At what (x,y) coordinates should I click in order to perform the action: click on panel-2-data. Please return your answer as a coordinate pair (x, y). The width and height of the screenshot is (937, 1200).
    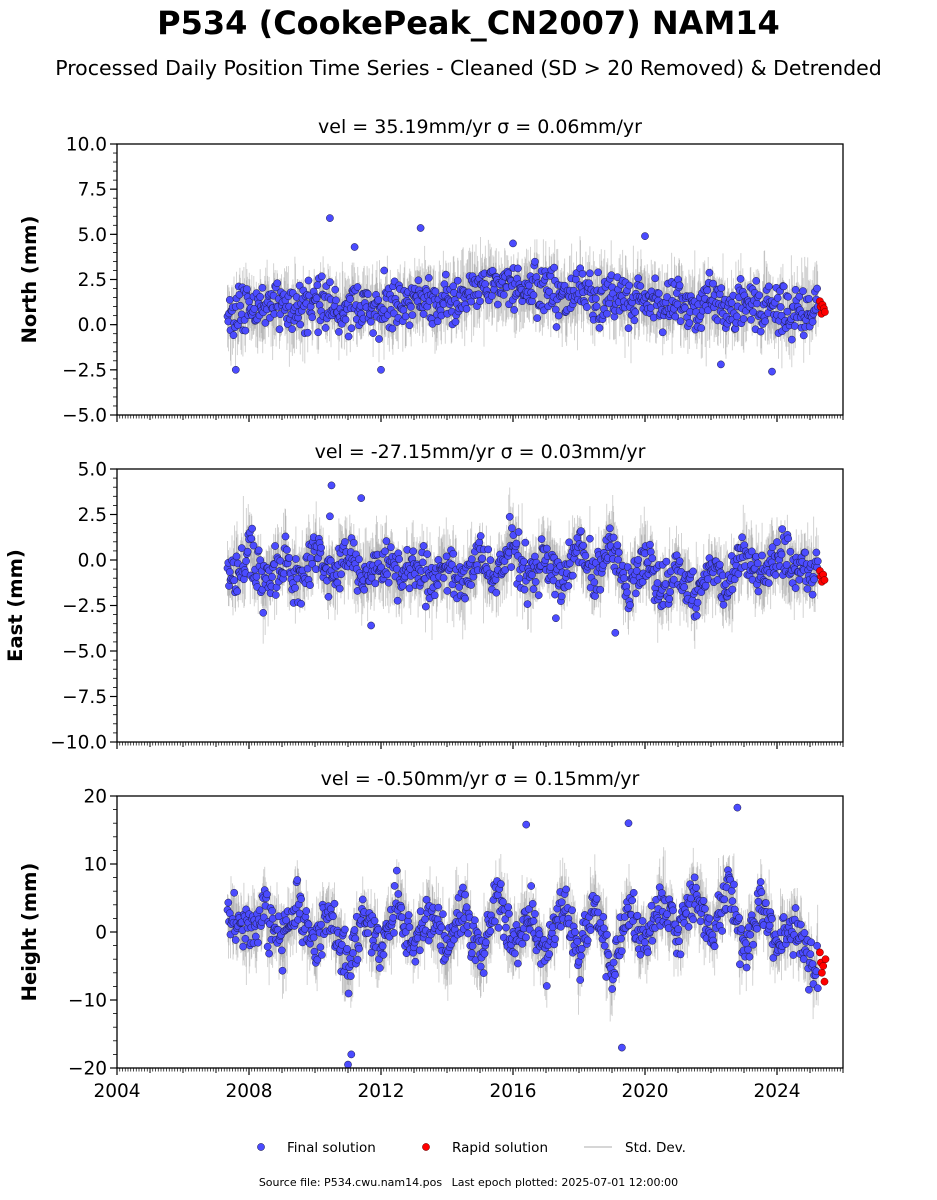
    Looking at the image, I should click on (526, 565).